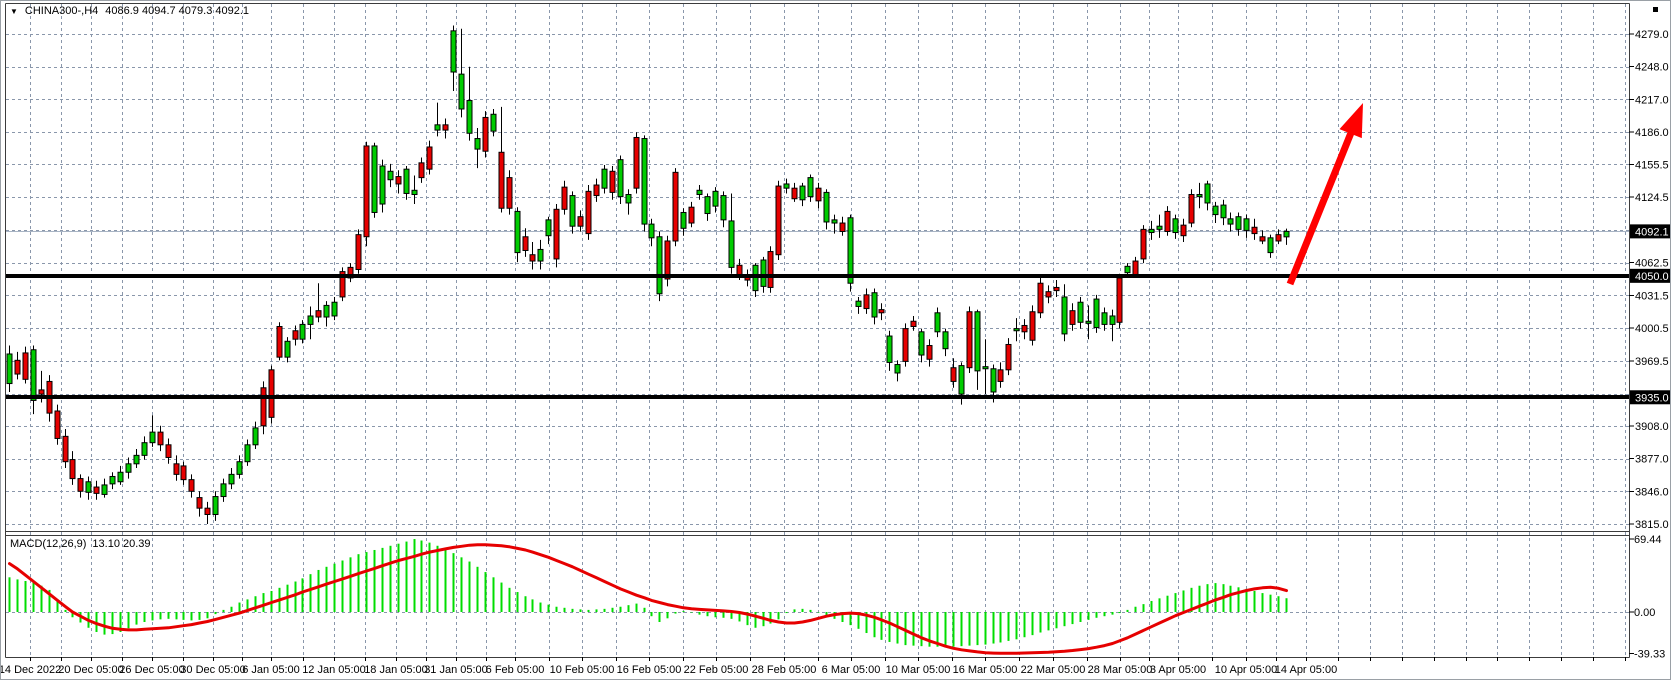 The height and width of the screenshot is (680, 1671). I want to click on price-markers: 4092.1 4050.0 3935.0, so click(1650, 314).